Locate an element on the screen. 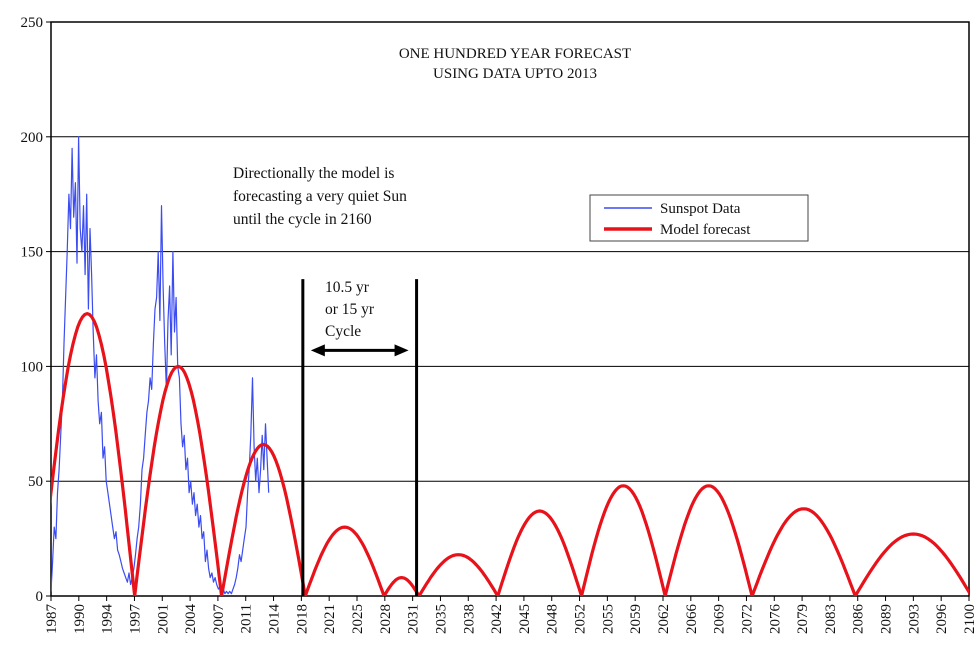 This screenshot has width=974, height=646. x-tick-label: 2100 is located at coordinates (968, 619).